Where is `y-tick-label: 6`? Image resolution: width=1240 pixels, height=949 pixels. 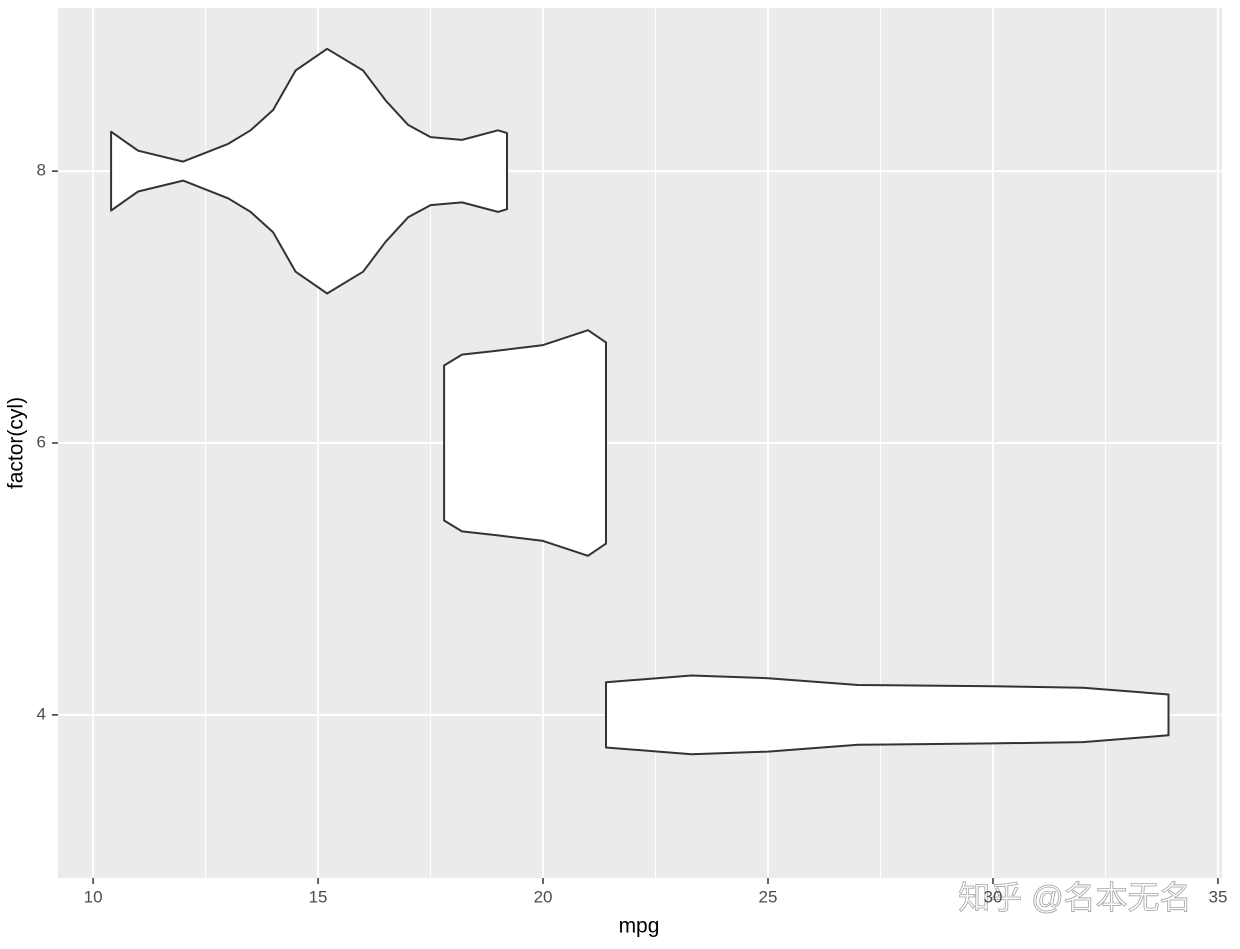
y-tick-label: 6 is located at coordinates (41, 441).